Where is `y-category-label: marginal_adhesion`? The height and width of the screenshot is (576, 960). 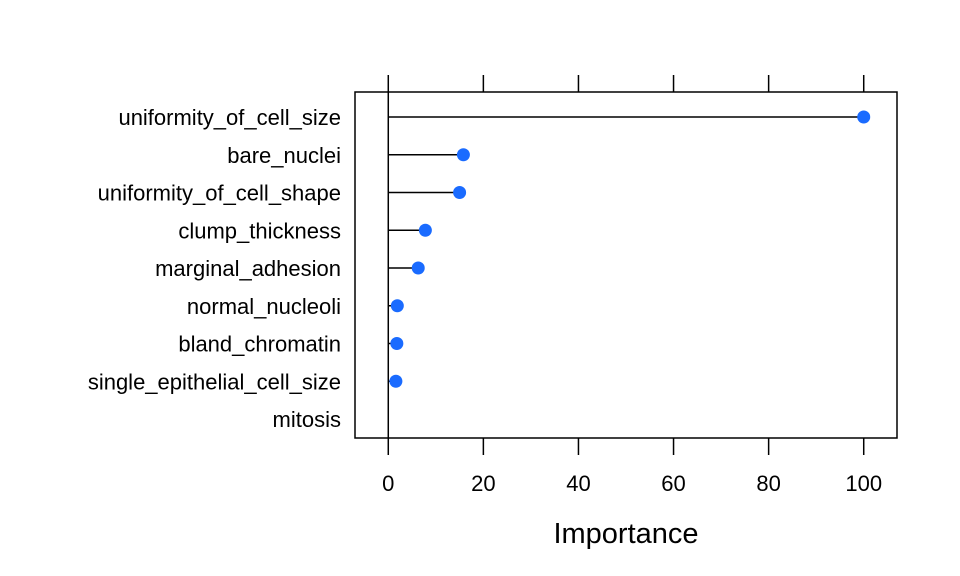 y-category-label: marginal_adhesion is located at coordinates (248, 268).